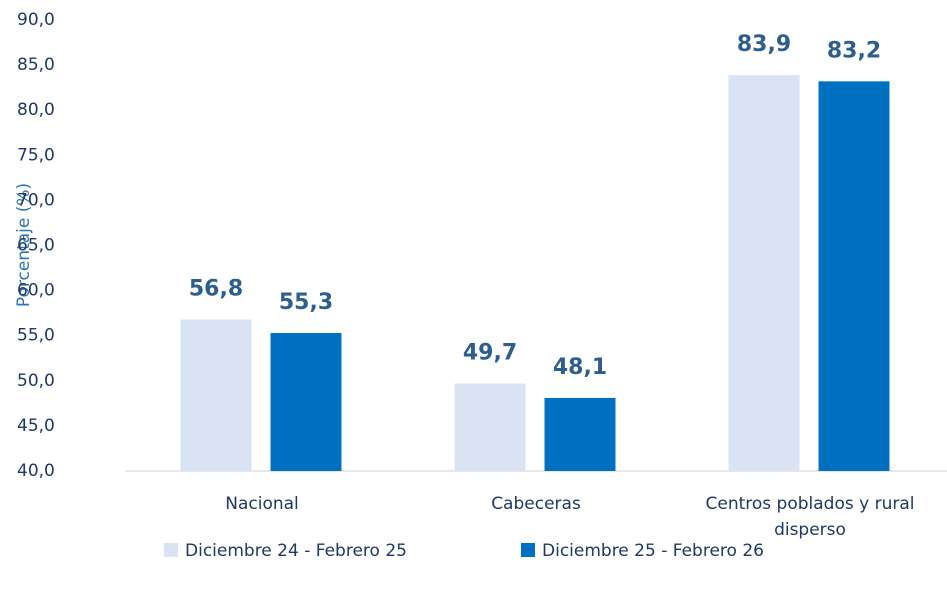 This screenshot has width=947, height=589. Describe the element at coordinates (36, 20) in the screenshot. I see `y-tick-label: 90,0` at that location.